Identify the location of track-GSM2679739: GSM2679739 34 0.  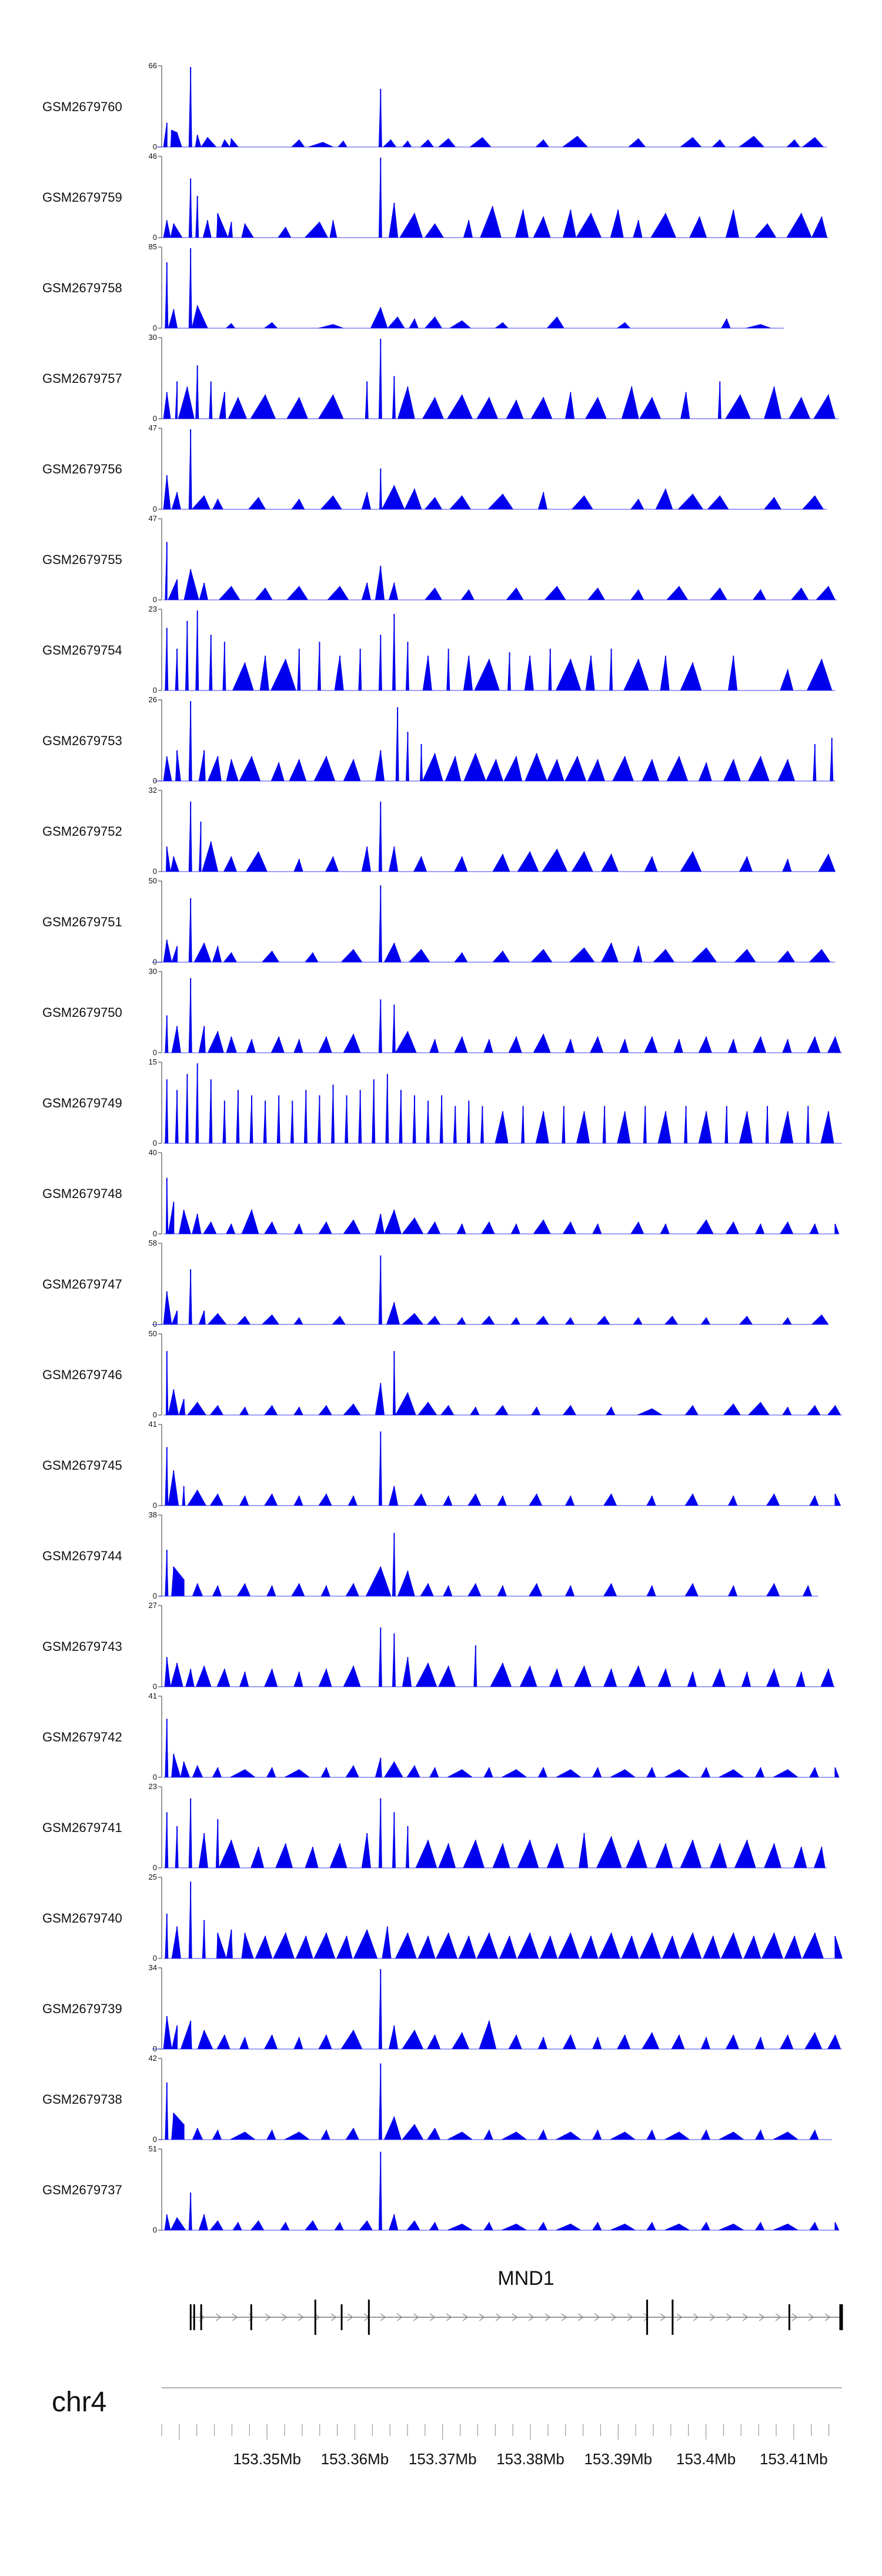
(442, 2008).